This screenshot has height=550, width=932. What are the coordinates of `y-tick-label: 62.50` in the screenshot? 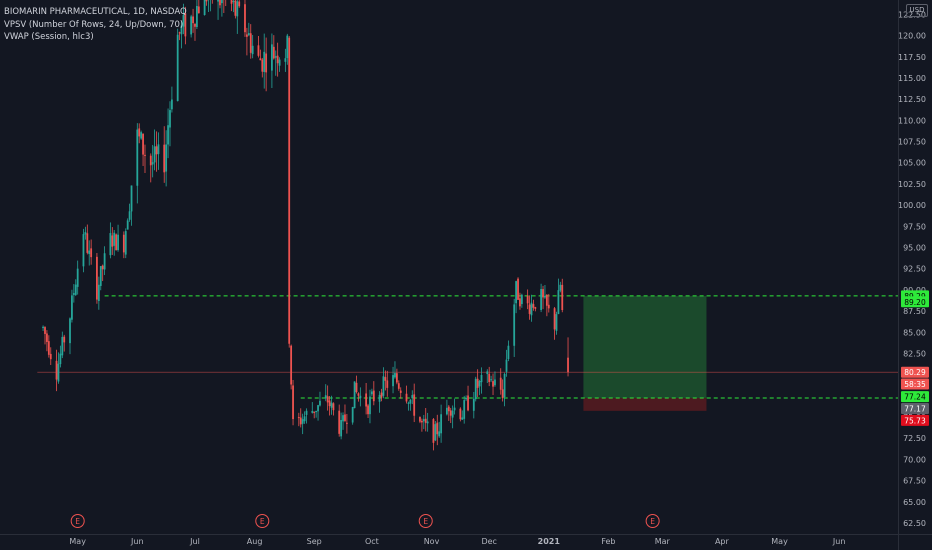 It's located at (914, 523).